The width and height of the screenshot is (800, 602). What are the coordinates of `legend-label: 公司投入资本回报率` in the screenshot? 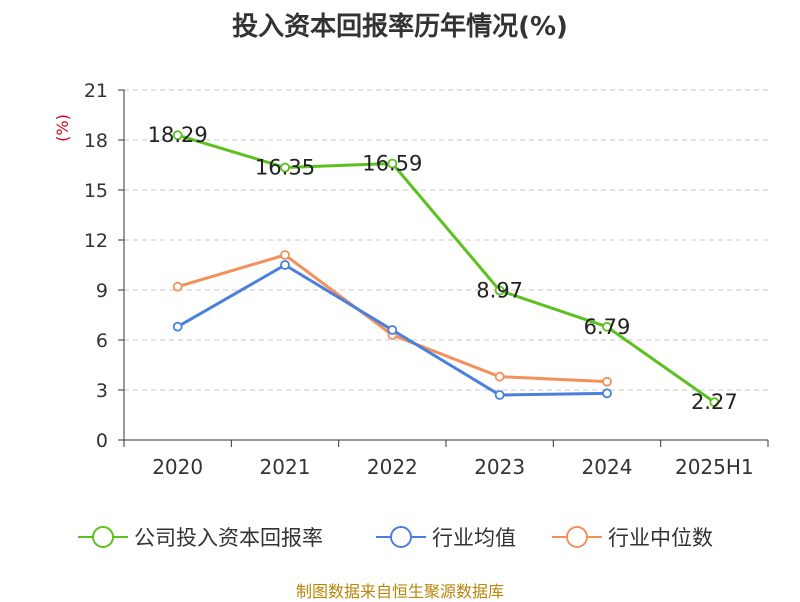 It's located at (228, 538).